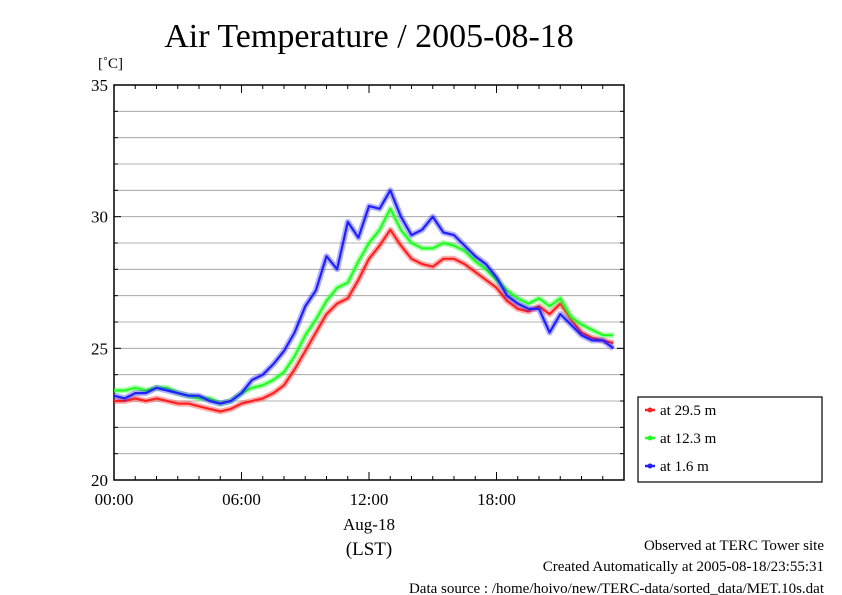 This screenshot has height=595, width=842. What do you see at coordinates (369, 524) in the screenshot?
I see `x-axis-date-label: Aug-18` at bounding box center [369, 524].